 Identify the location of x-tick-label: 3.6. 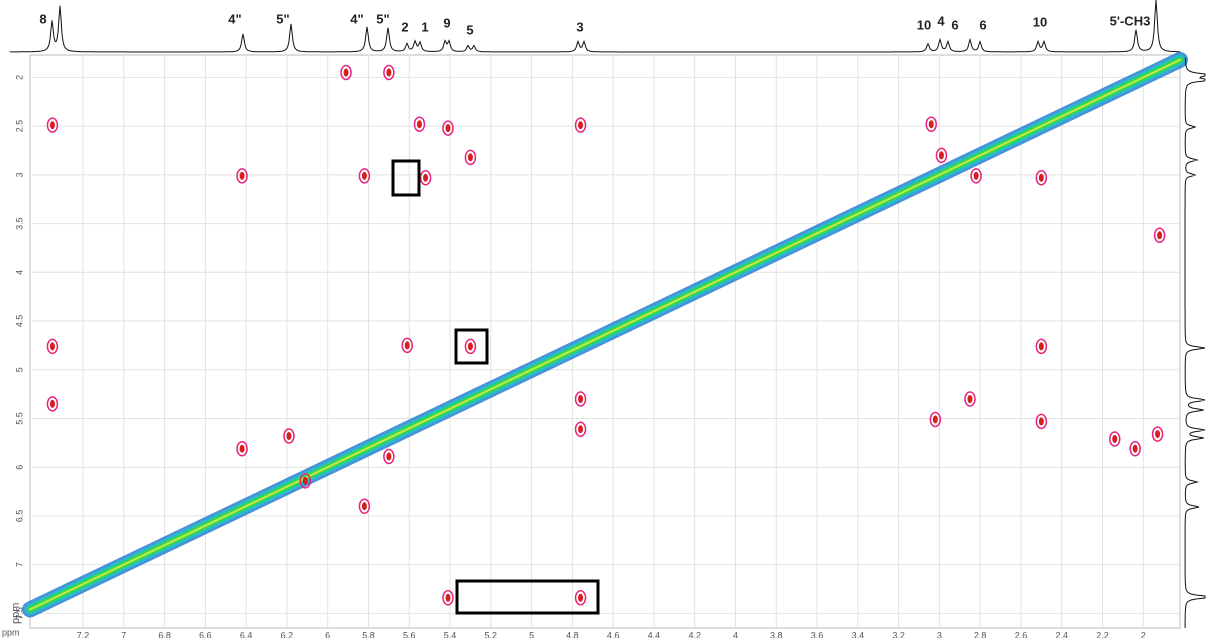
(817, 634).